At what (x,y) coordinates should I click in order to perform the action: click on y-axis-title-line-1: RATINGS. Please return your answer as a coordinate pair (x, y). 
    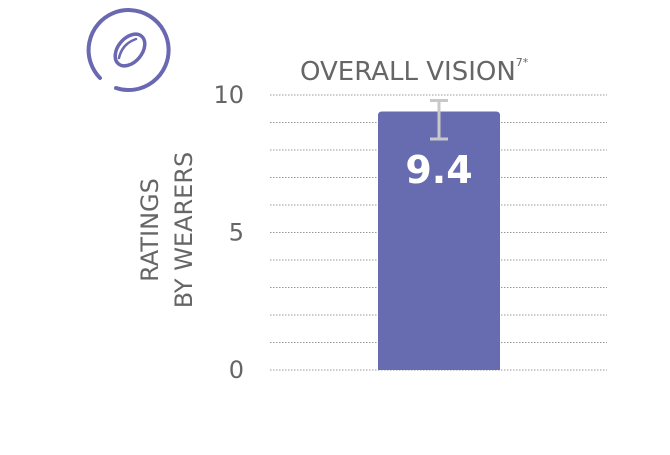
    Looking at the image, I should click on (150, 230).